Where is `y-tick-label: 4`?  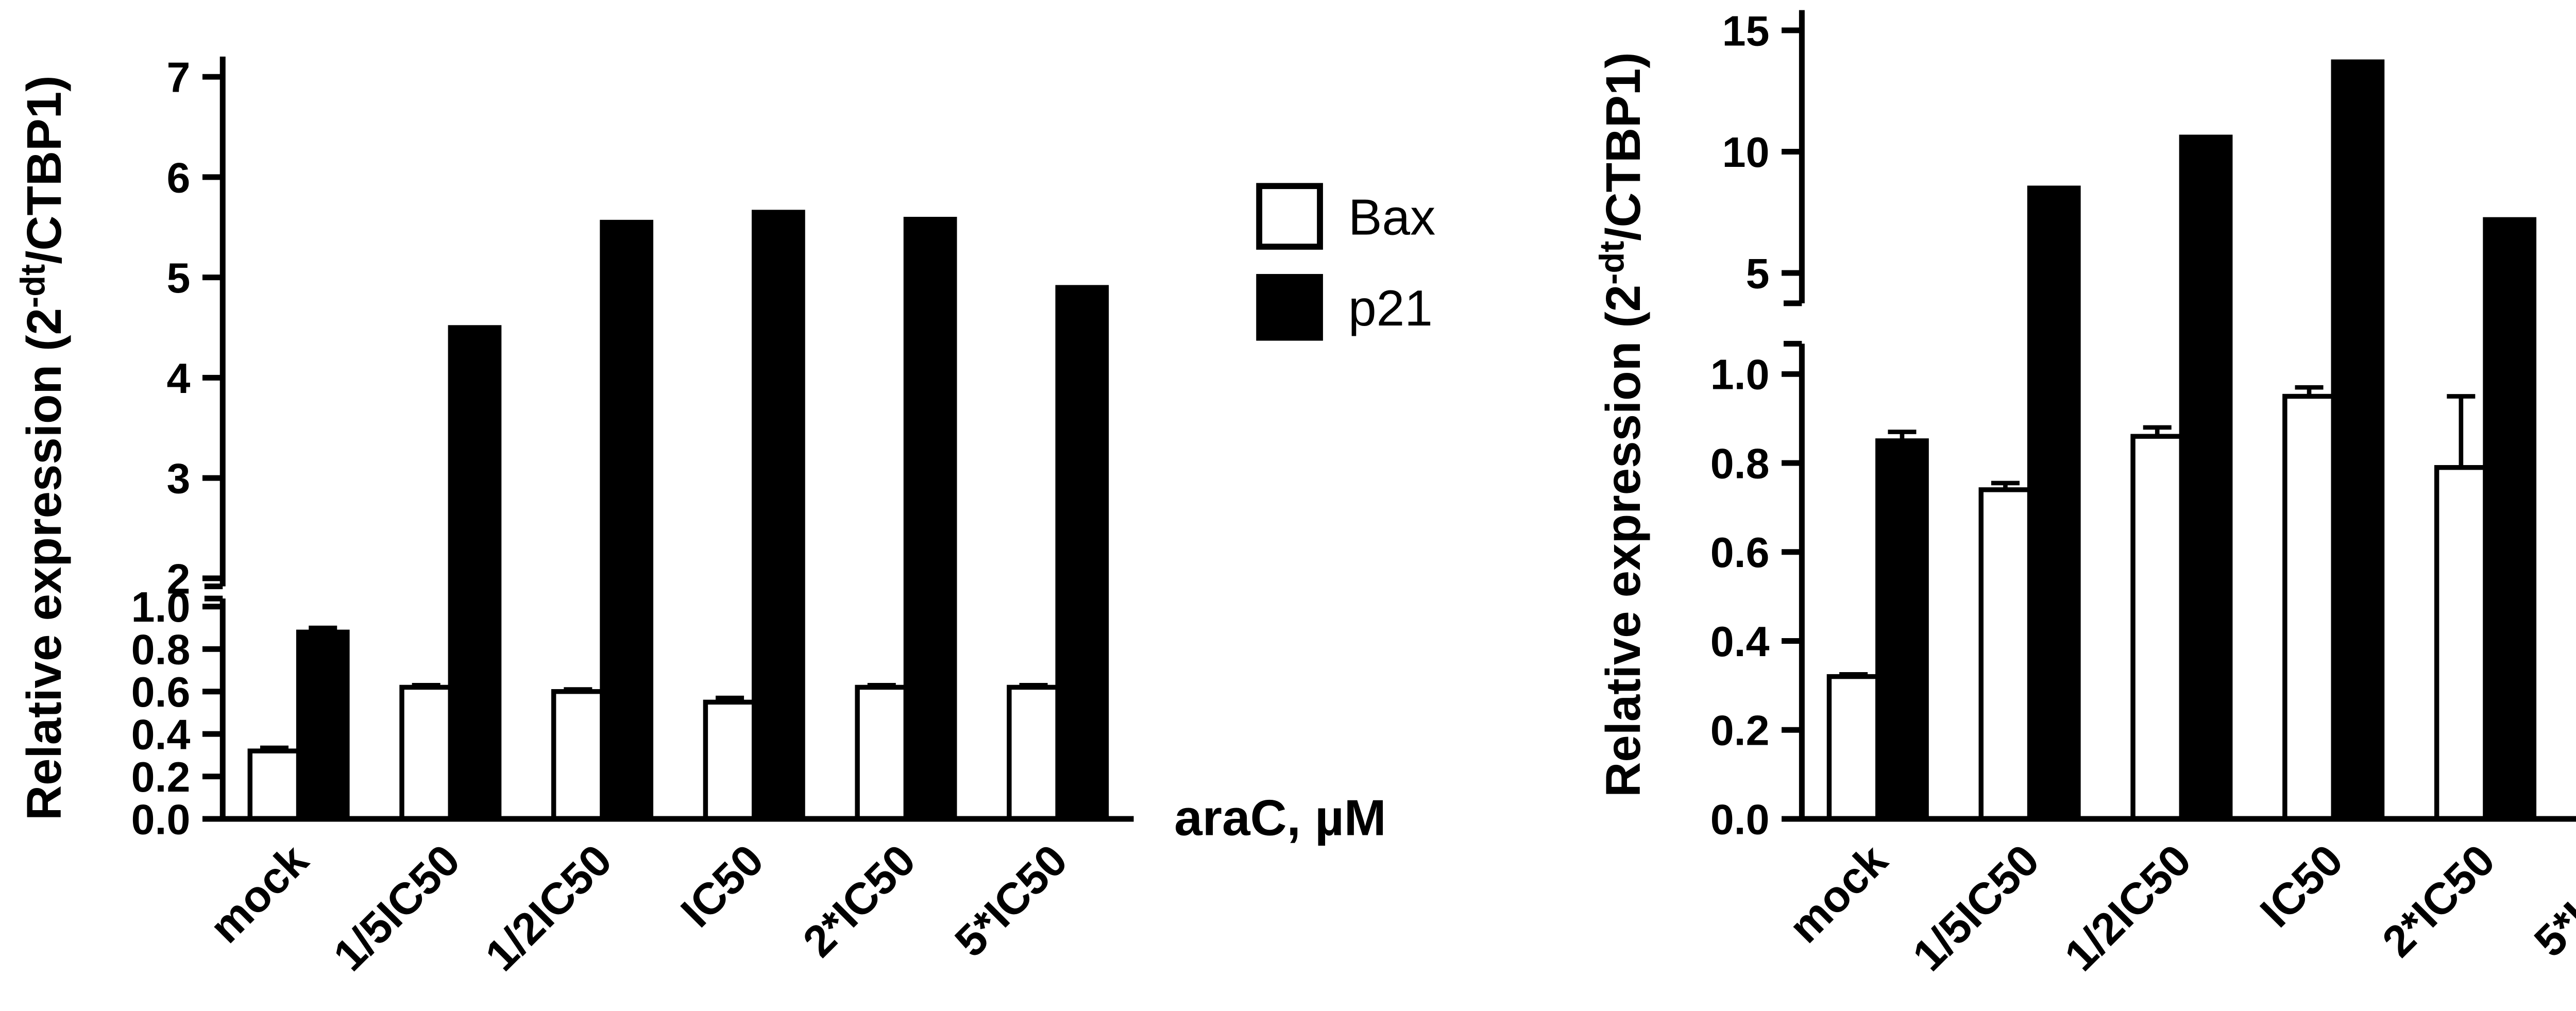 y-tick-label: 4 is located at coordinates (178, 378).